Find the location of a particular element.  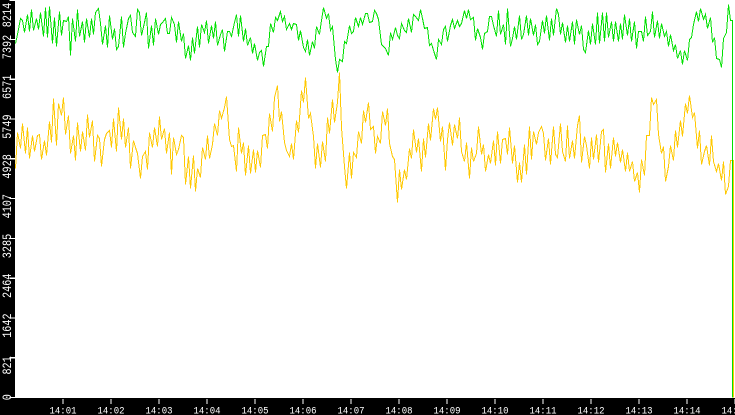

svg-text: 14:14 is located at coordinates (687, 411).